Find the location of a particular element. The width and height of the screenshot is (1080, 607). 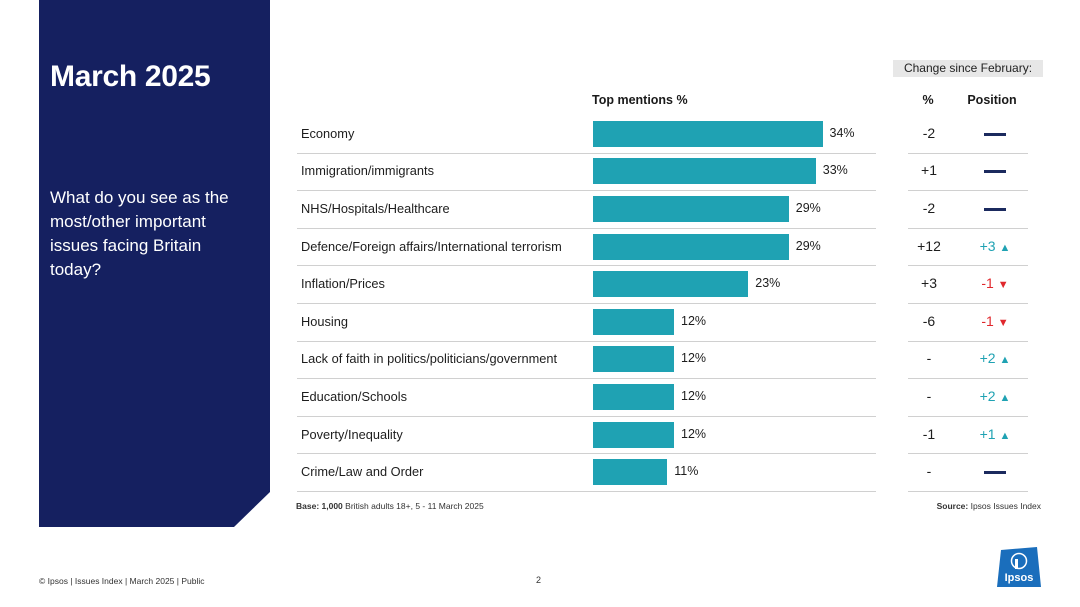

category-label: Housing is located at coordinates (324, 321).